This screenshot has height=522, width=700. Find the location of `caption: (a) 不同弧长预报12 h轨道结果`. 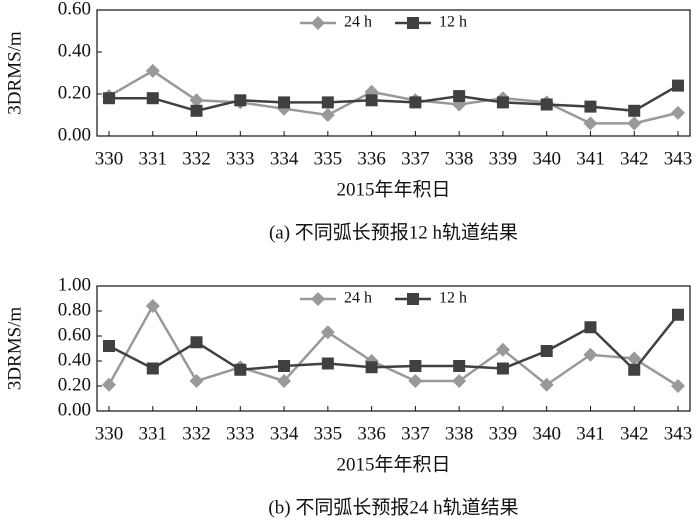

caption: (a) 不同弧长预报12 h轨道结果 is located at coordinates (393, 232).